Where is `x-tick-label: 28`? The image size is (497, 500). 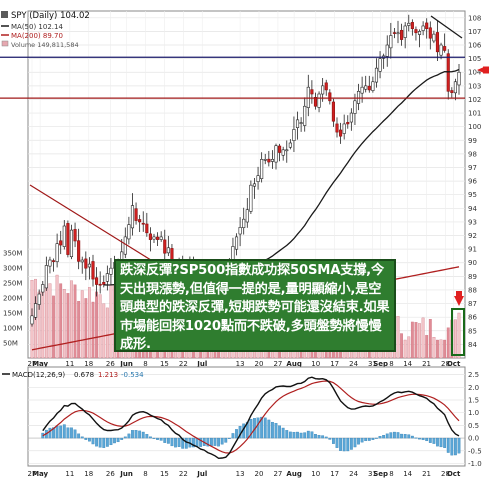 x-tick-label: 28 is located at coordinates (445, 364).